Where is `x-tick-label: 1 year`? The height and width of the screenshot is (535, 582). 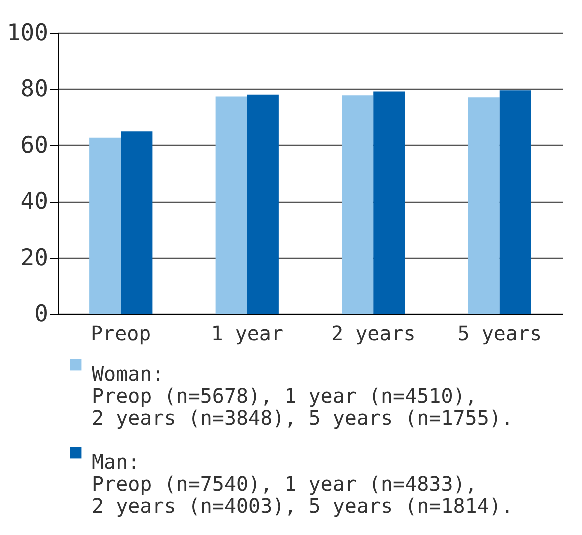 x-tick-label: 1 year is located at coordinates (247, 334).